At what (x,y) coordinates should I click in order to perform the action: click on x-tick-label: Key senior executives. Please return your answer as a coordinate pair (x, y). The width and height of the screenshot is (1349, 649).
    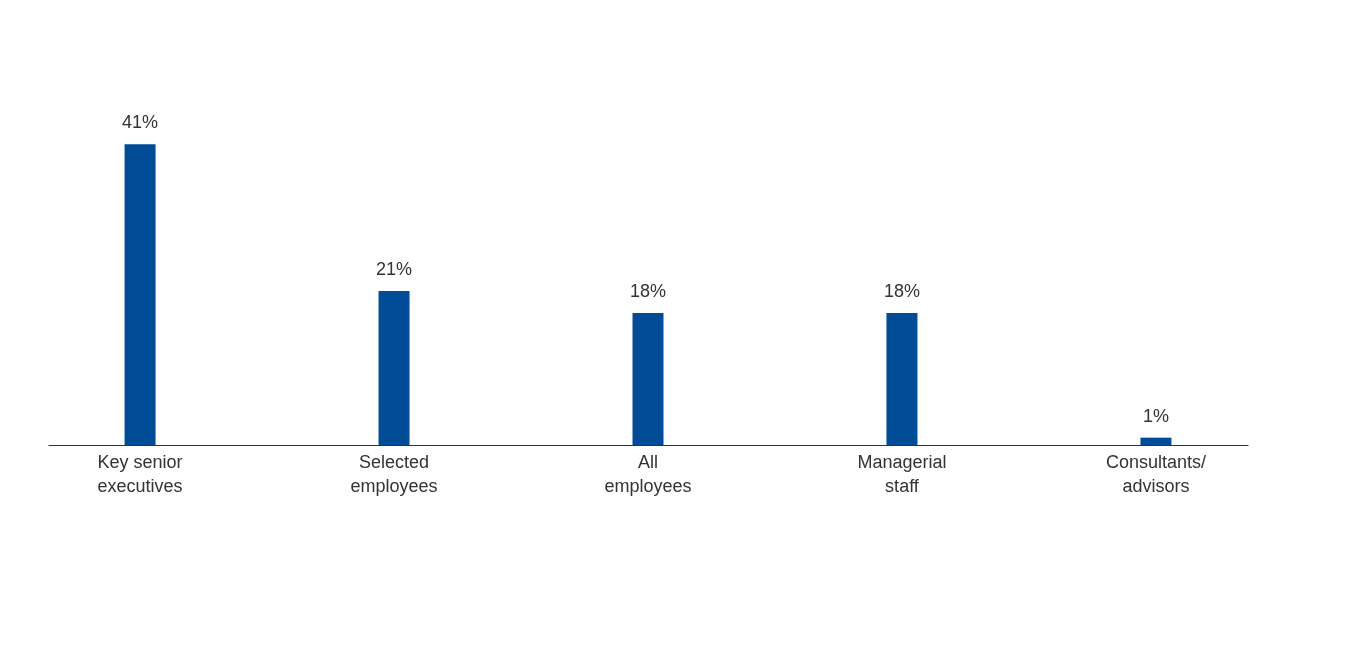
    Looking at the image, I should click on (140, 473).